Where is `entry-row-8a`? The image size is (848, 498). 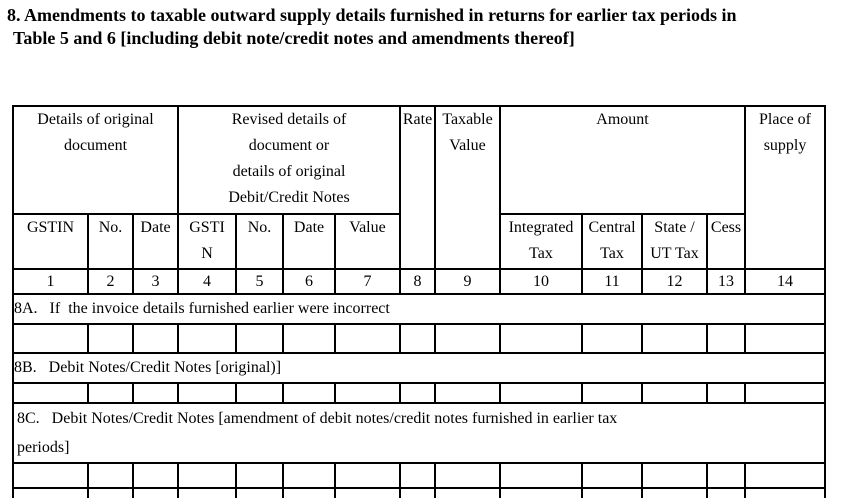
entry-row-8a is located at coordinates (419, 338).